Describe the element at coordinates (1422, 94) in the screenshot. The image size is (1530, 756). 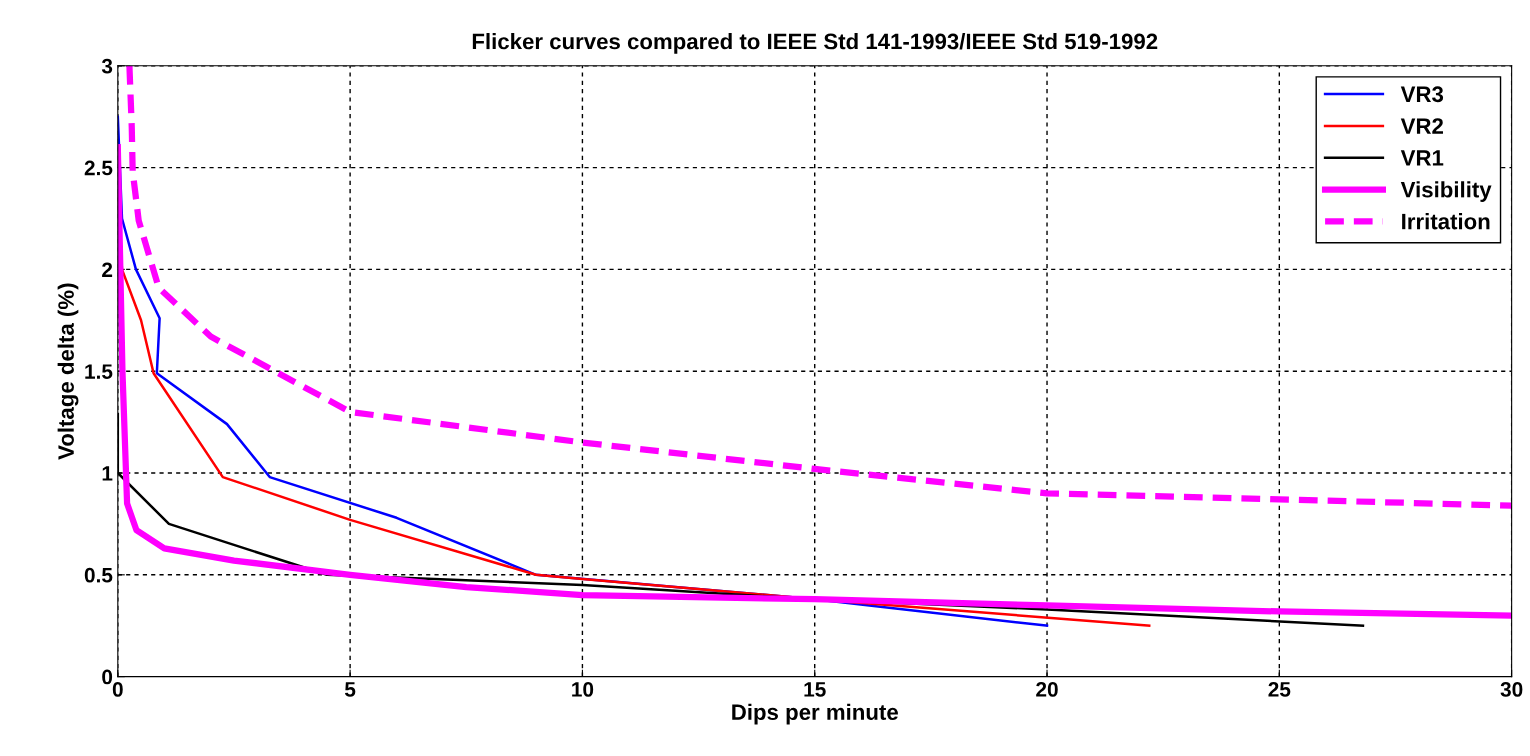
I see `legend-label: VR3` at that location.